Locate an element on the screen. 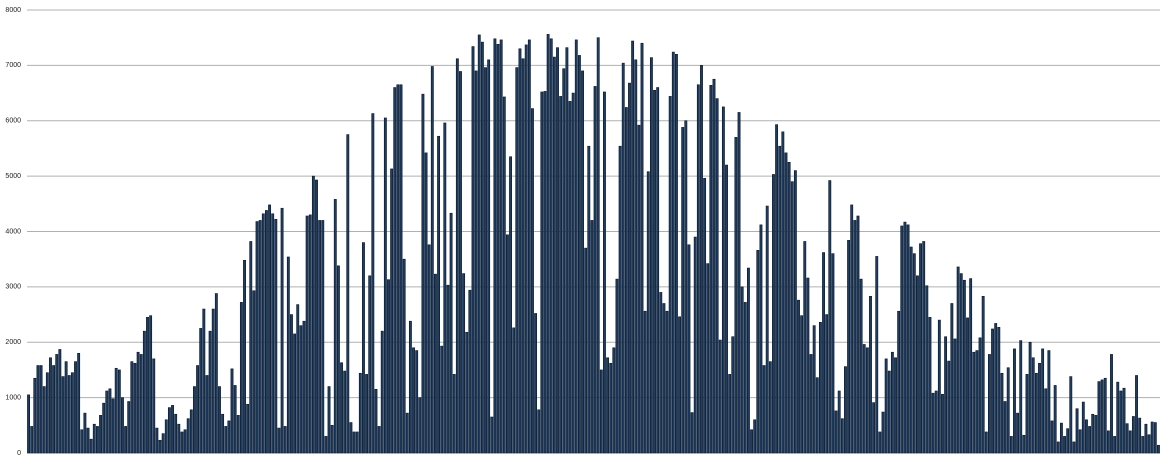  y-tick-label: 3000 is located at coordinates (13, 287).